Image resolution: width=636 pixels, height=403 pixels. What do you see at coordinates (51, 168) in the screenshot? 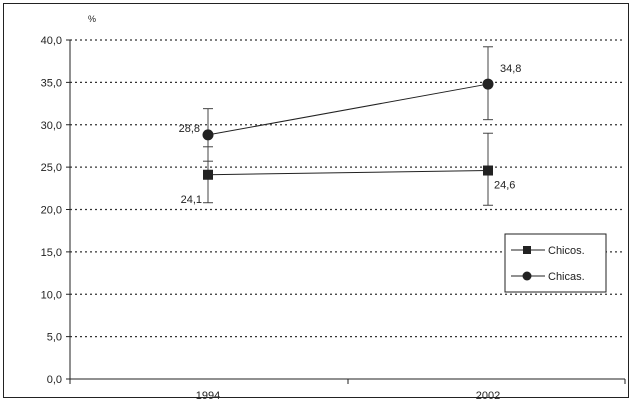
I see `y-tick-label: 25,0` at bounding box center [51, 168].